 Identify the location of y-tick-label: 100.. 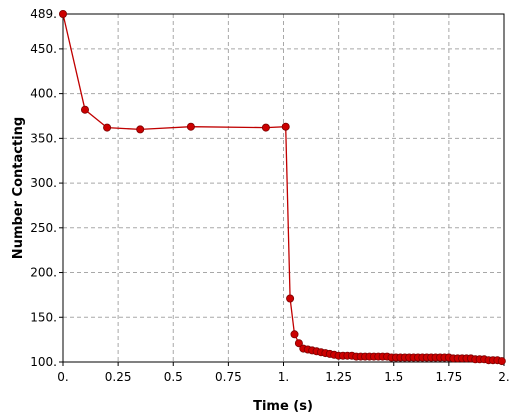
(43, 362).